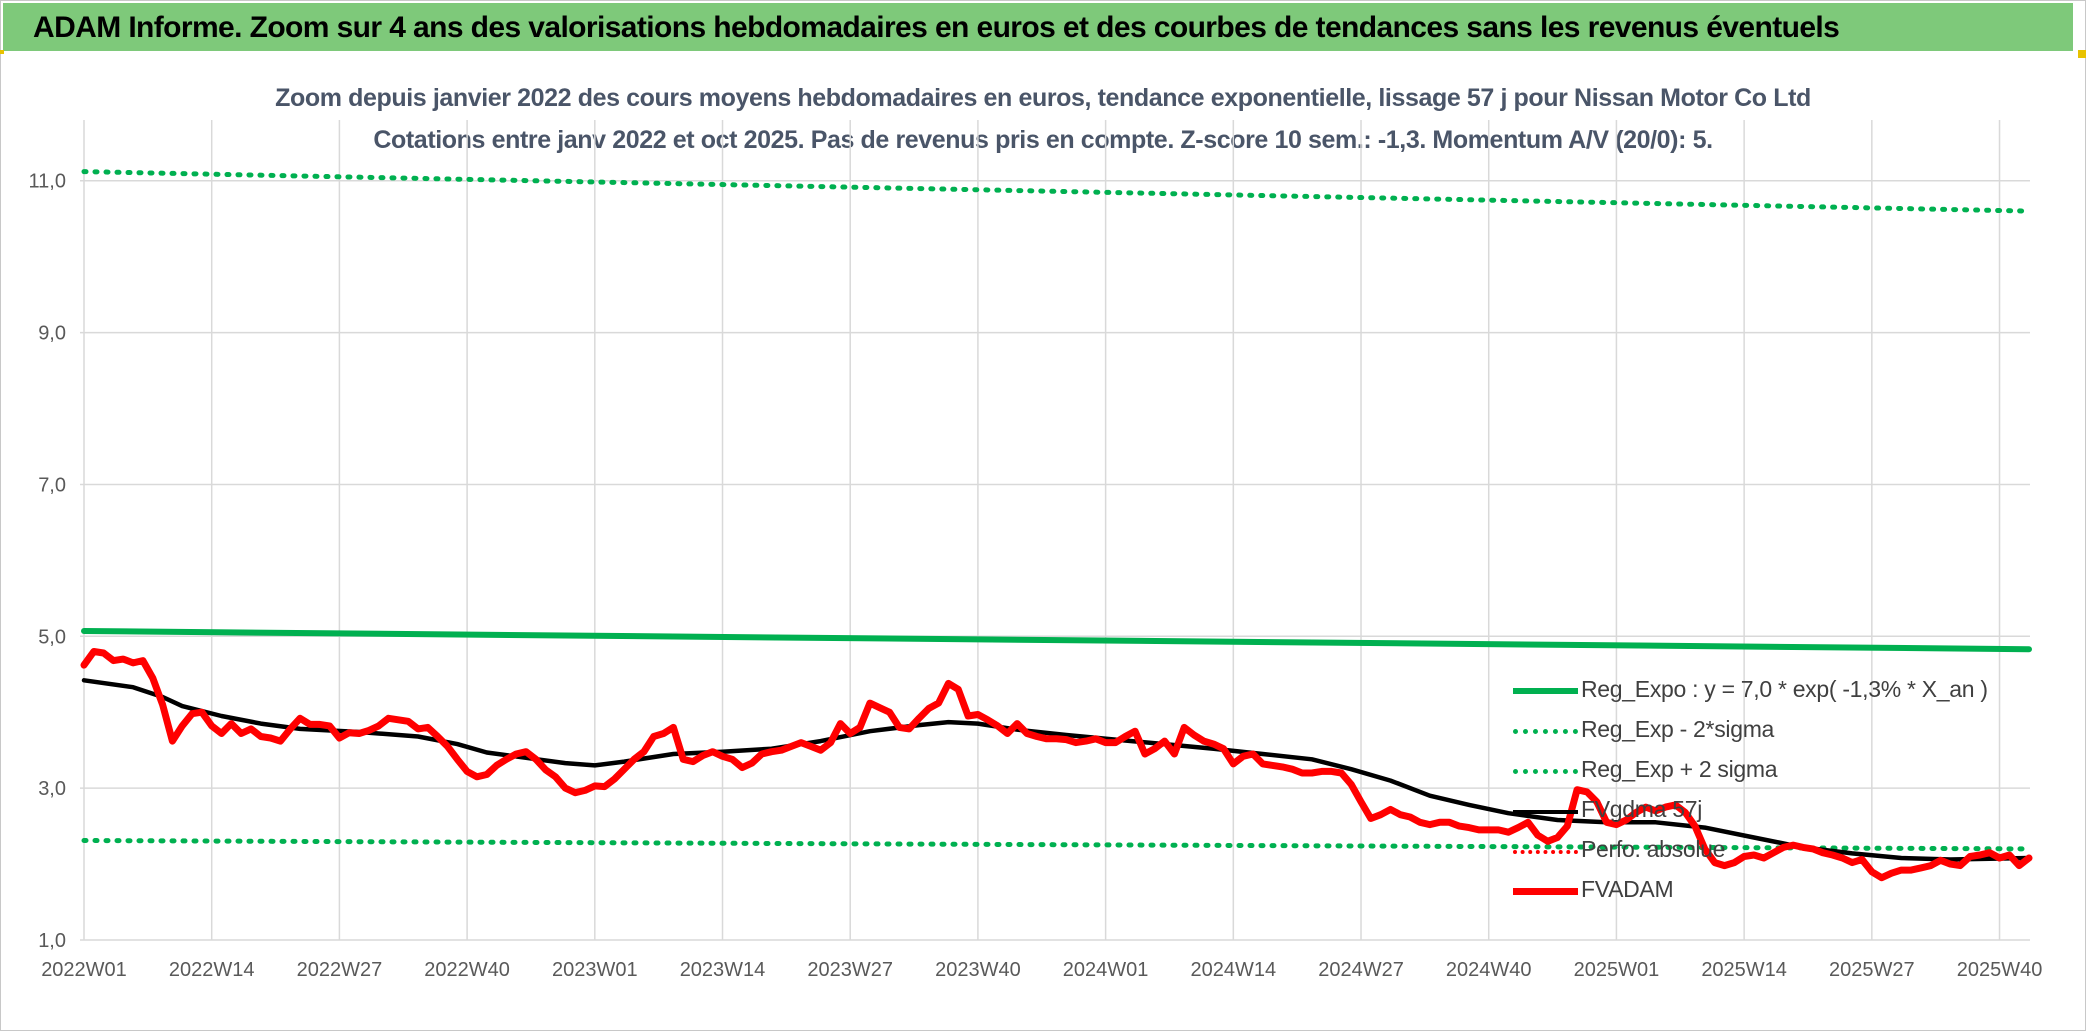 Image resolution: width=2086 pixels, height=1031 pixels. What do you see at coordinates (1653, 849) in the screenshot?
I see `legend-label: Perfo. absolue` at bounding box center [1653, 849].